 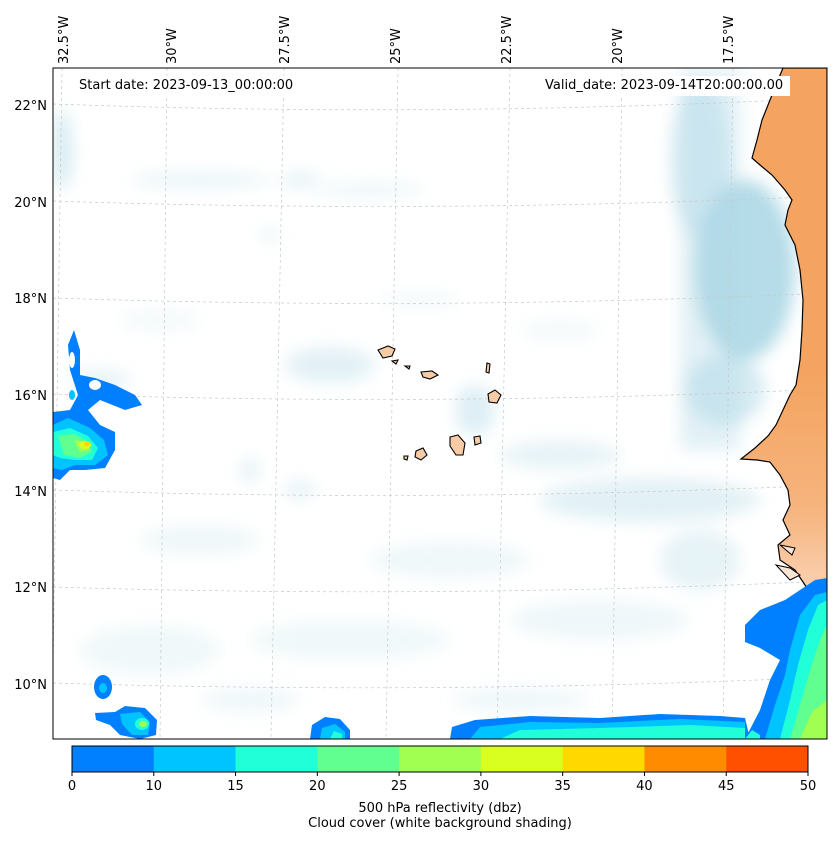 I want to click on coast-islands, so click(x=787, y=562).